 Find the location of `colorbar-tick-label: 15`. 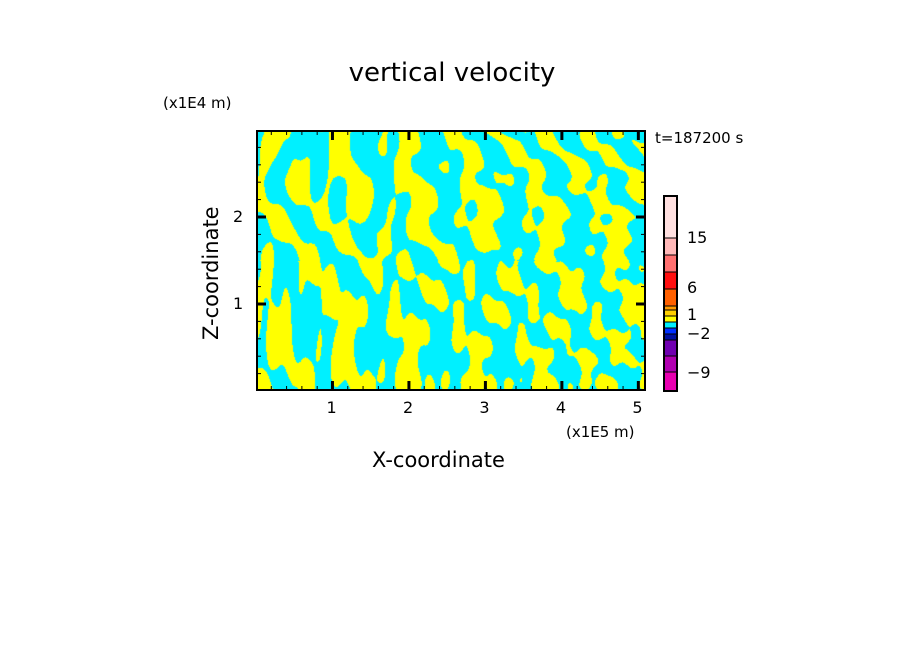

colorbar-tick-label: 15 is located at coordinates (697, 237).